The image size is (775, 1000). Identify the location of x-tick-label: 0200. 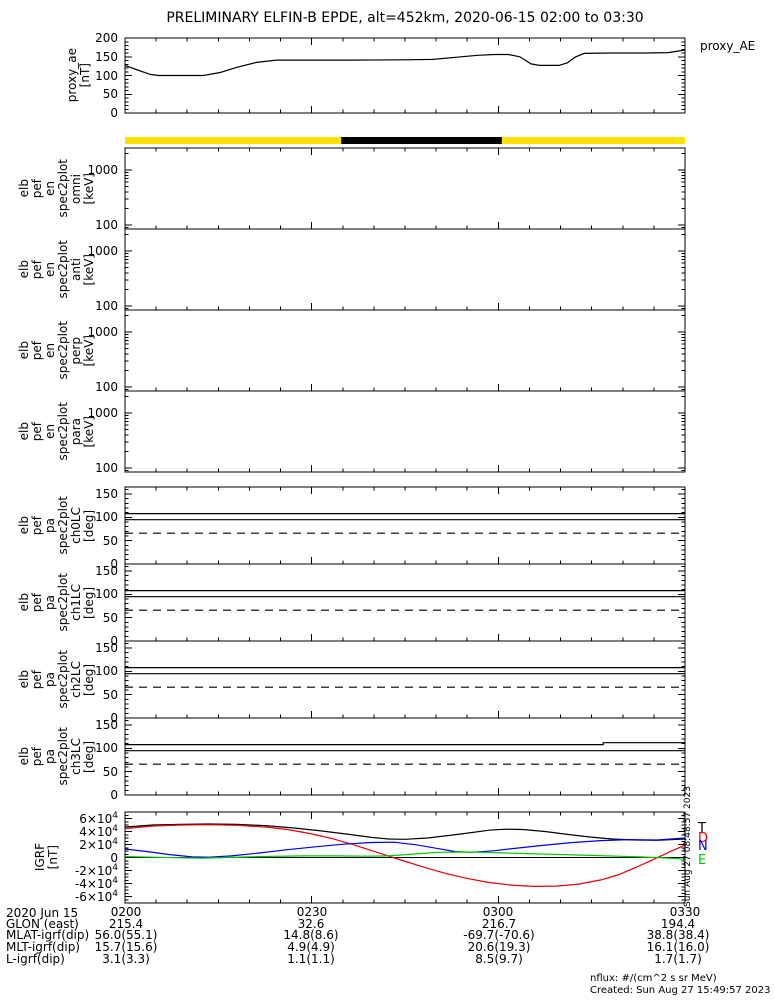
(126, 912).